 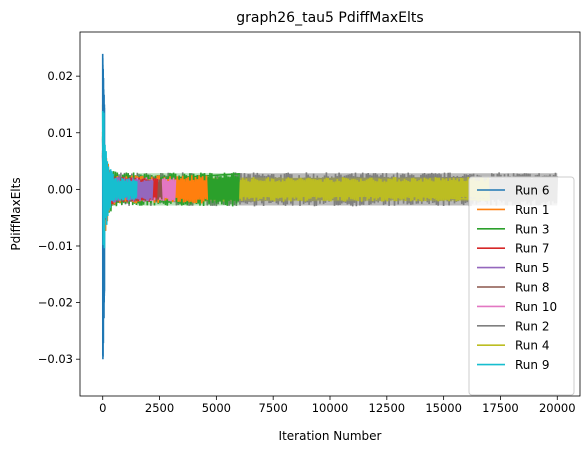 I want to click on x-tick-label: 17500, so click(x=500, y=408).